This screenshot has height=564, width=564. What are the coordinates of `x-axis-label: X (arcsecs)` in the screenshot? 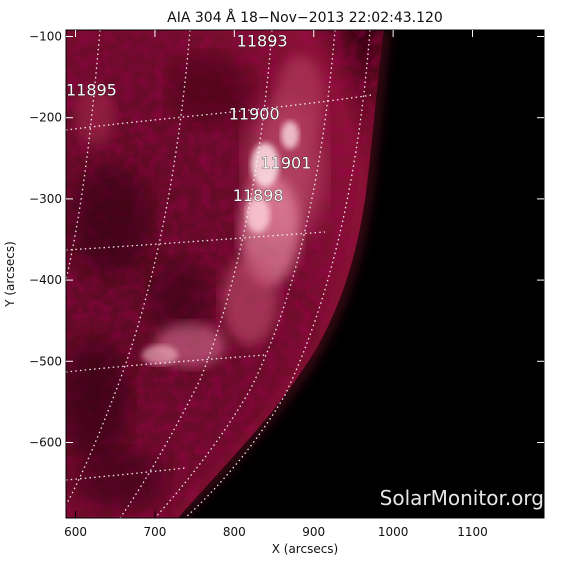 It's located at (305, 549).